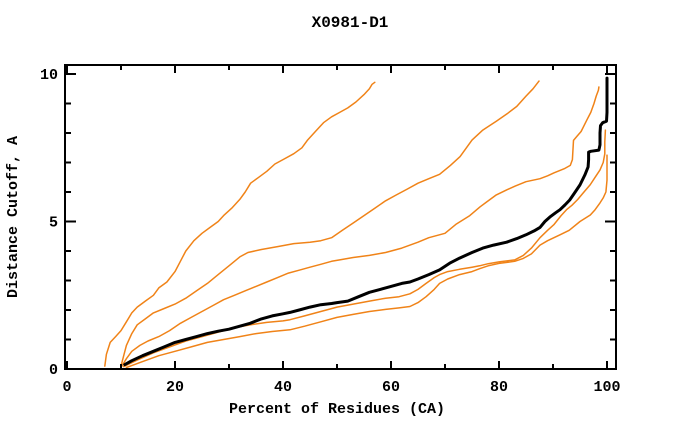 The image size is (680, 440). I want to click on y-tick-label: 0, so click(53, 370).